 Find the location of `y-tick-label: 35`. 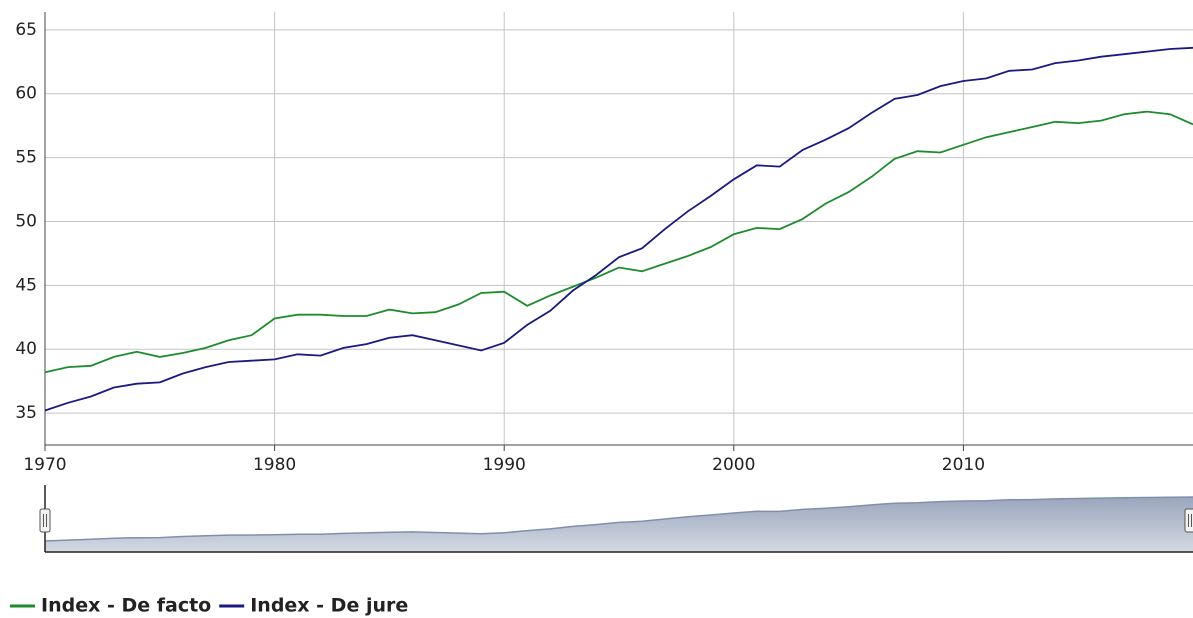

y-tick-label: 35 is located at coordinates (26, 413).